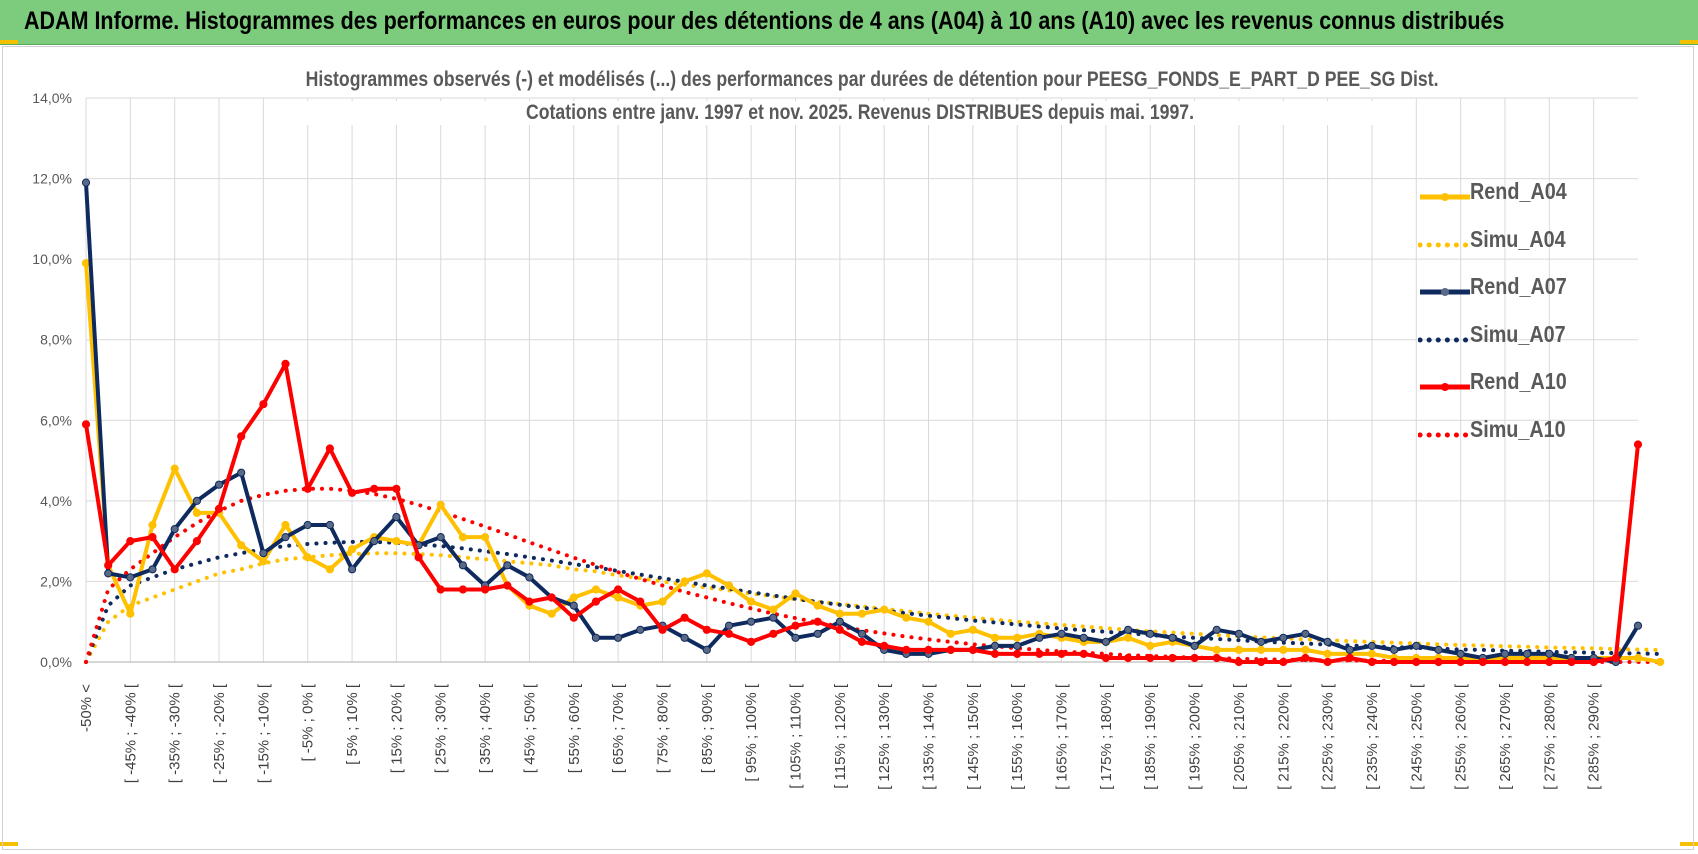 This screenshot has height=854, width=1698. I want to click on x-tick-label: [ 105% ; 110% [, so click(795, 736).